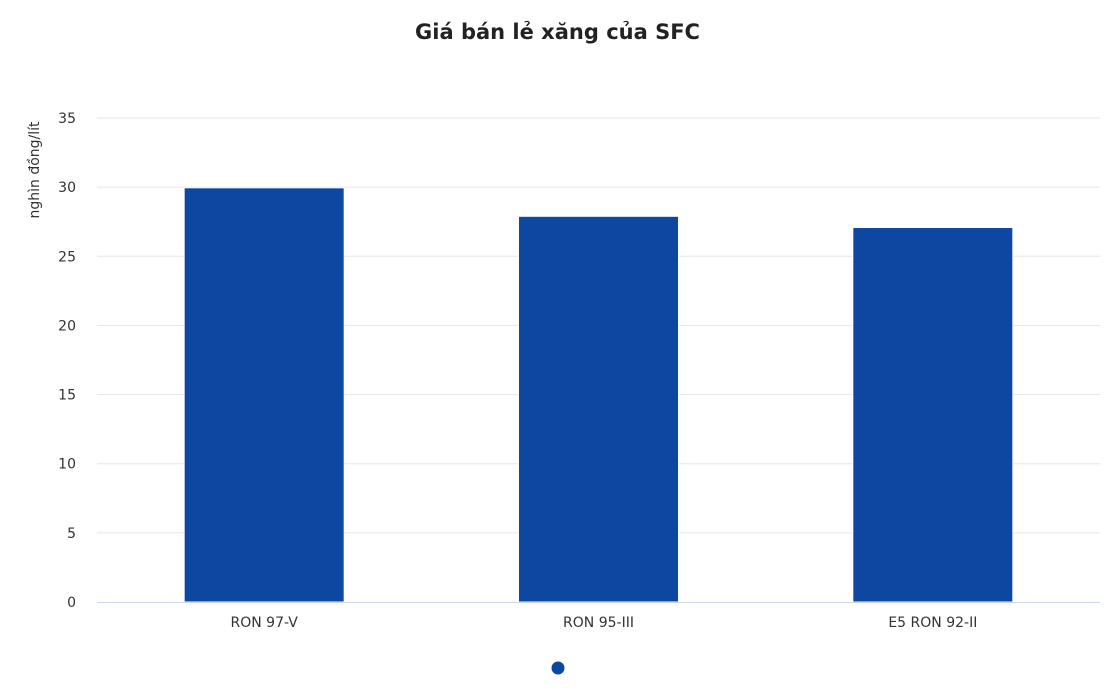 The image size is (1115, 690). I want to click on y-tick-label: 0, so click(71, 603).